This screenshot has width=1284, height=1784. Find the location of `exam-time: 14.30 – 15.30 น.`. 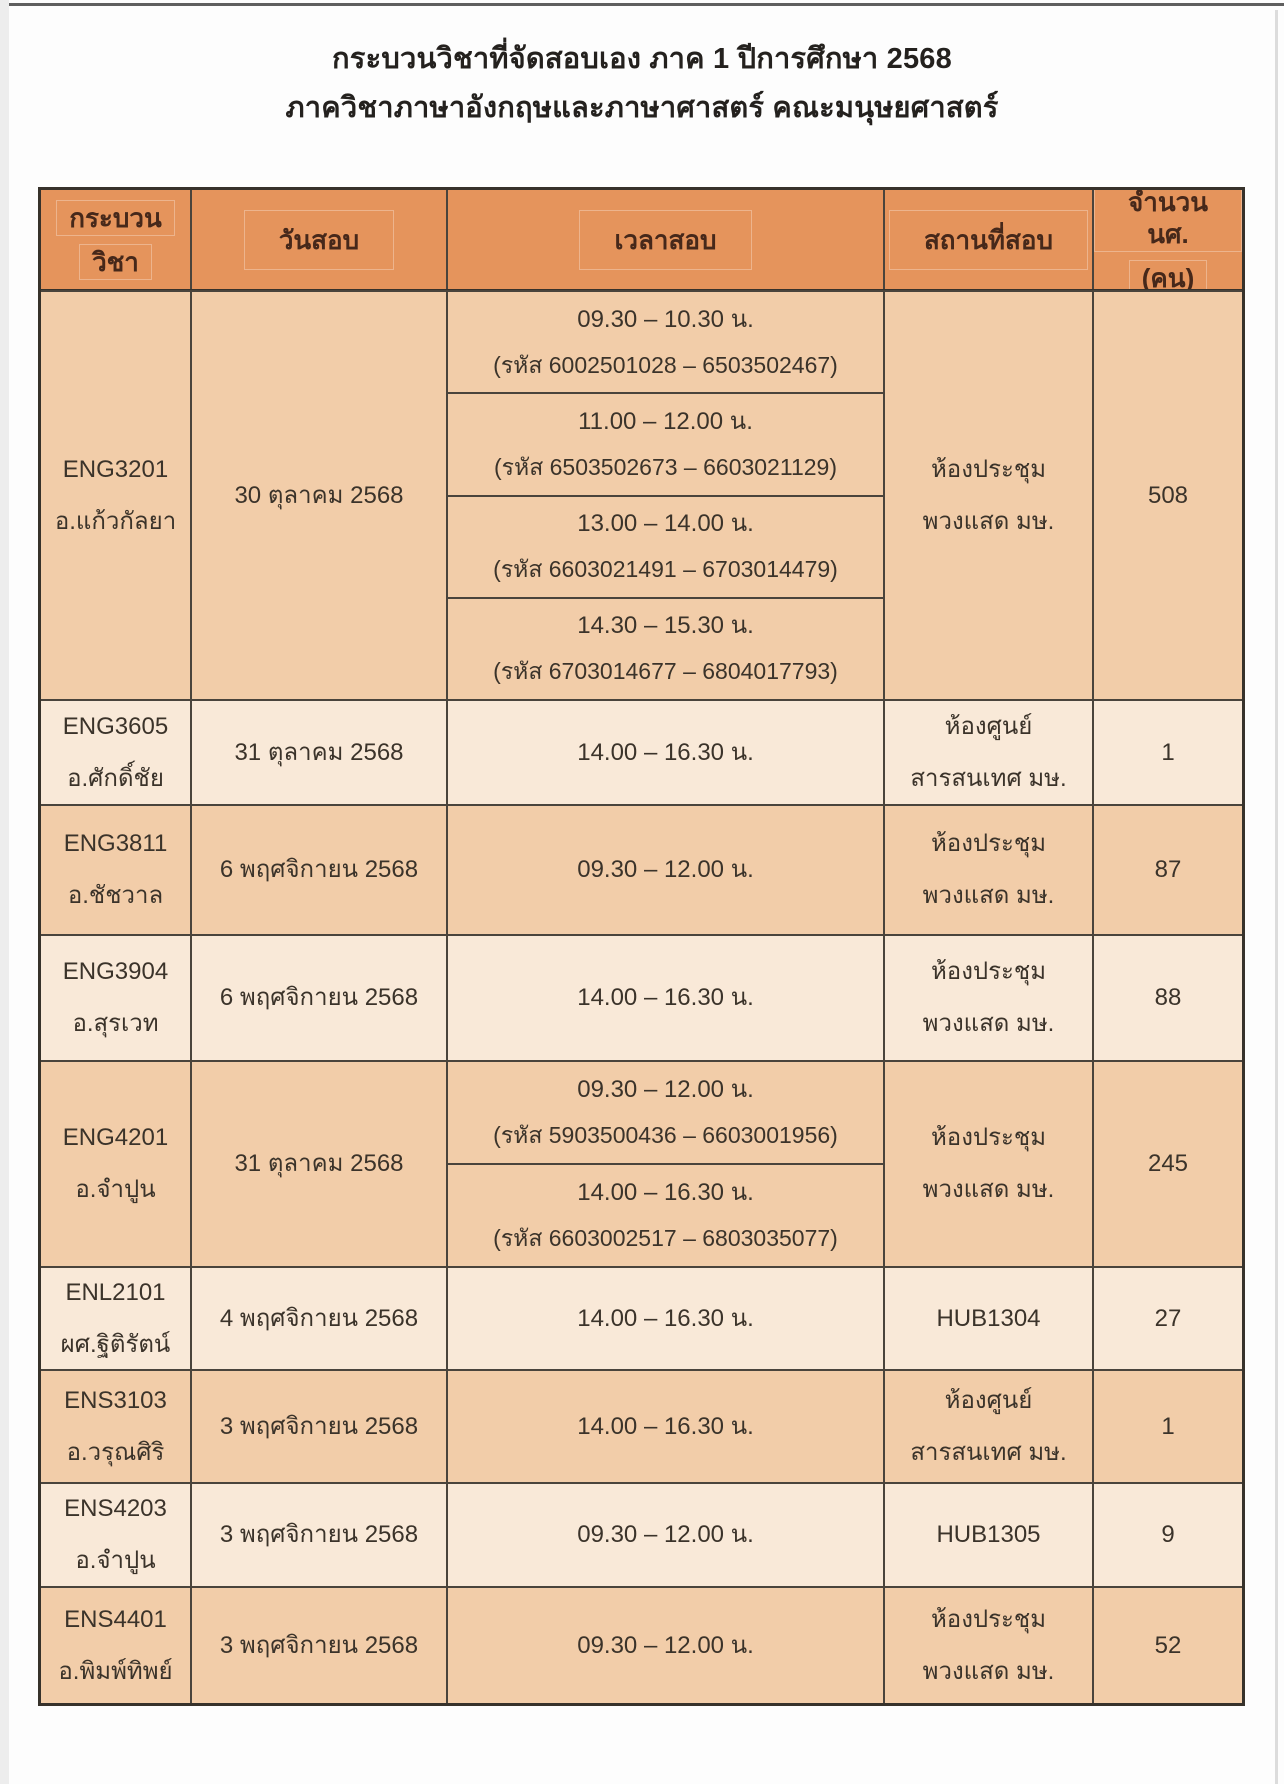

exam-time: 14.30 – 15.30 น. is located at coordinates (665, 626).